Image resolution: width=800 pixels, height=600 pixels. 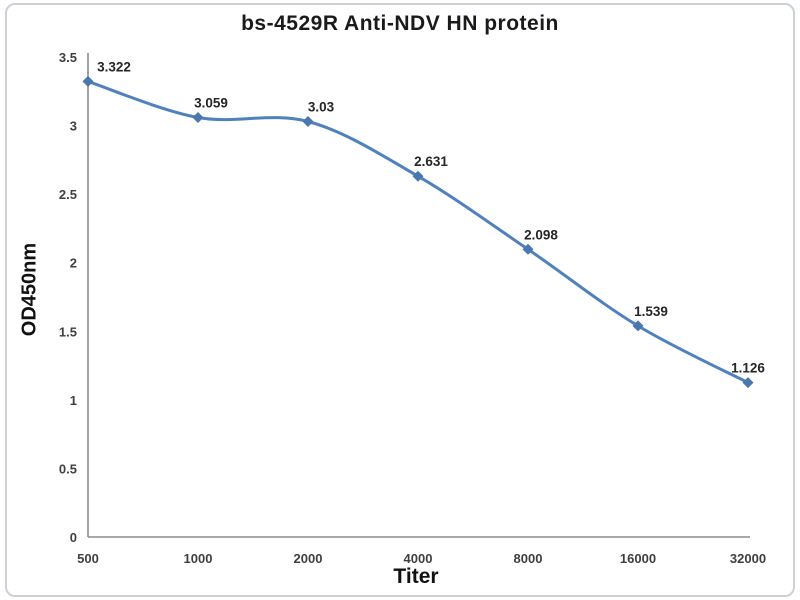 I want to click on data-point-label: 2.631, so click(x=431, y=161).